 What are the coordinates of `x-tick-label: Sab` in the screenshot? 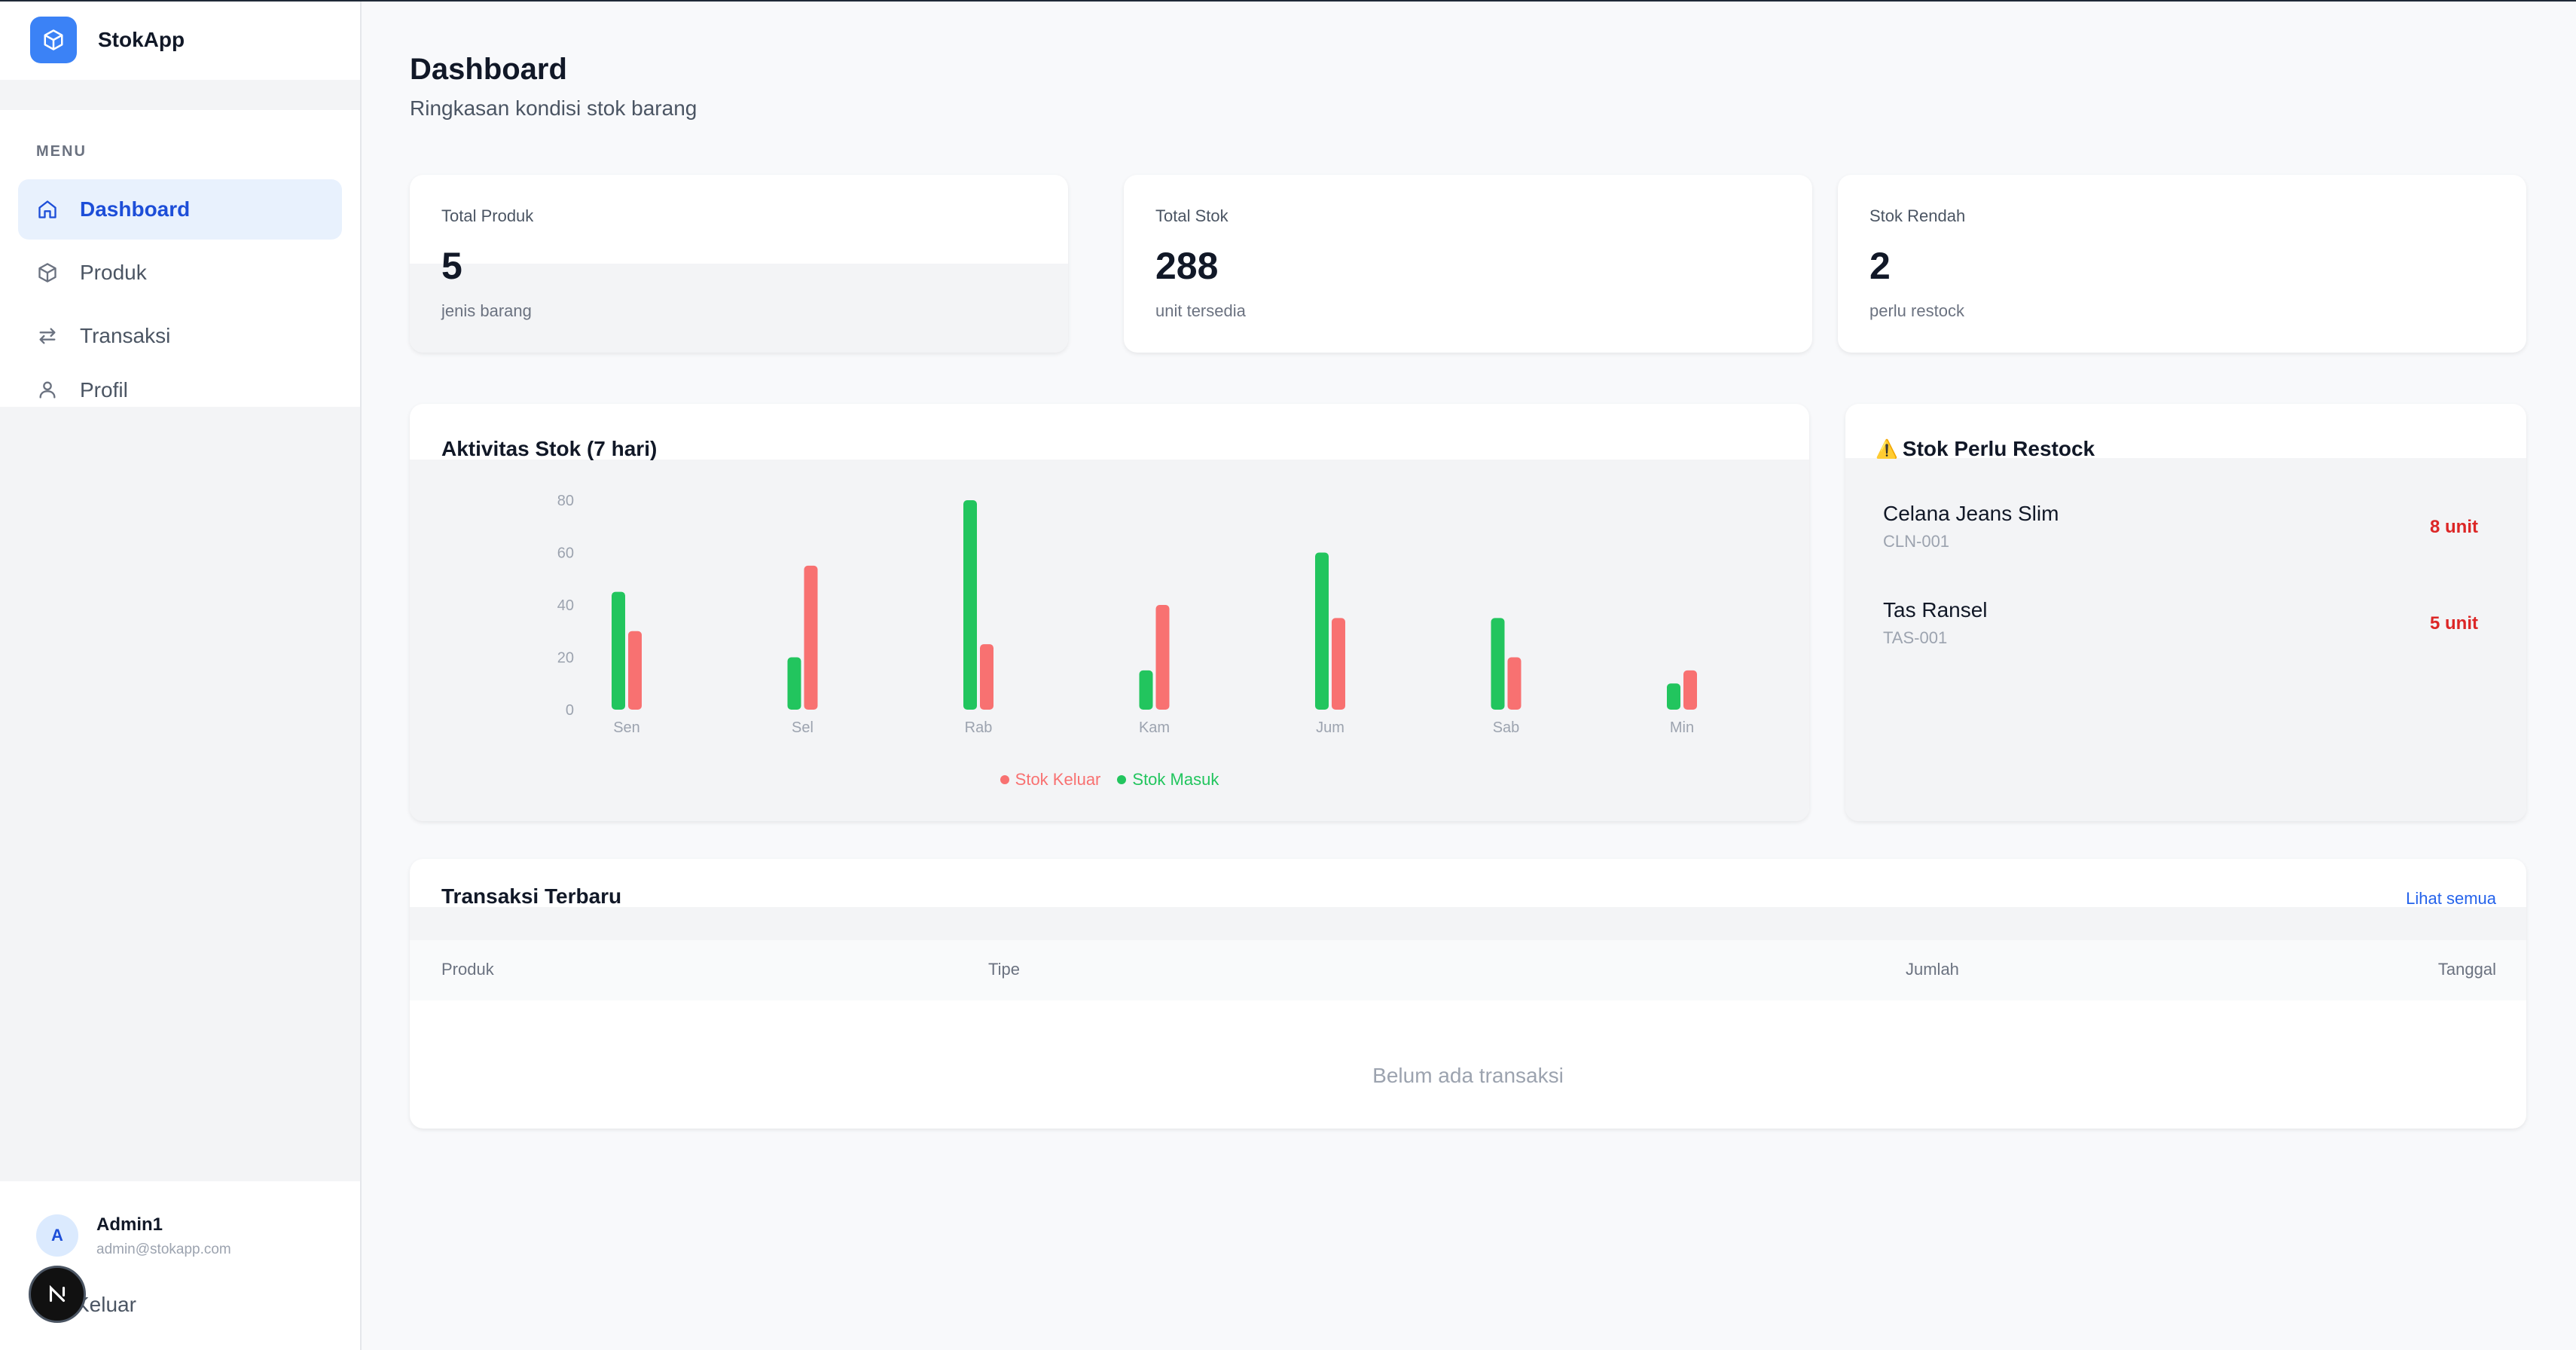 It's located at (1507, 727).